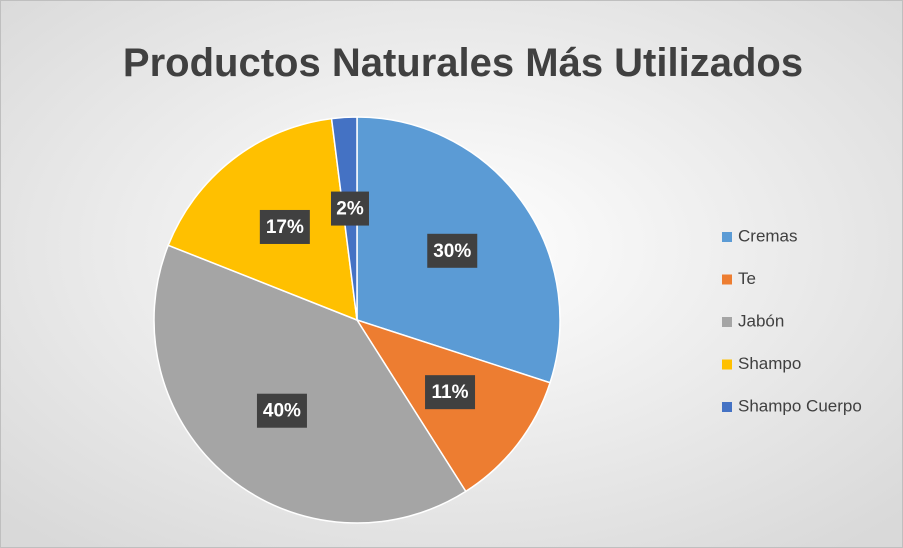  Describe the element at coordinates (761, 320) in the screenshot. I see `legend-label: Jabón` at that location.